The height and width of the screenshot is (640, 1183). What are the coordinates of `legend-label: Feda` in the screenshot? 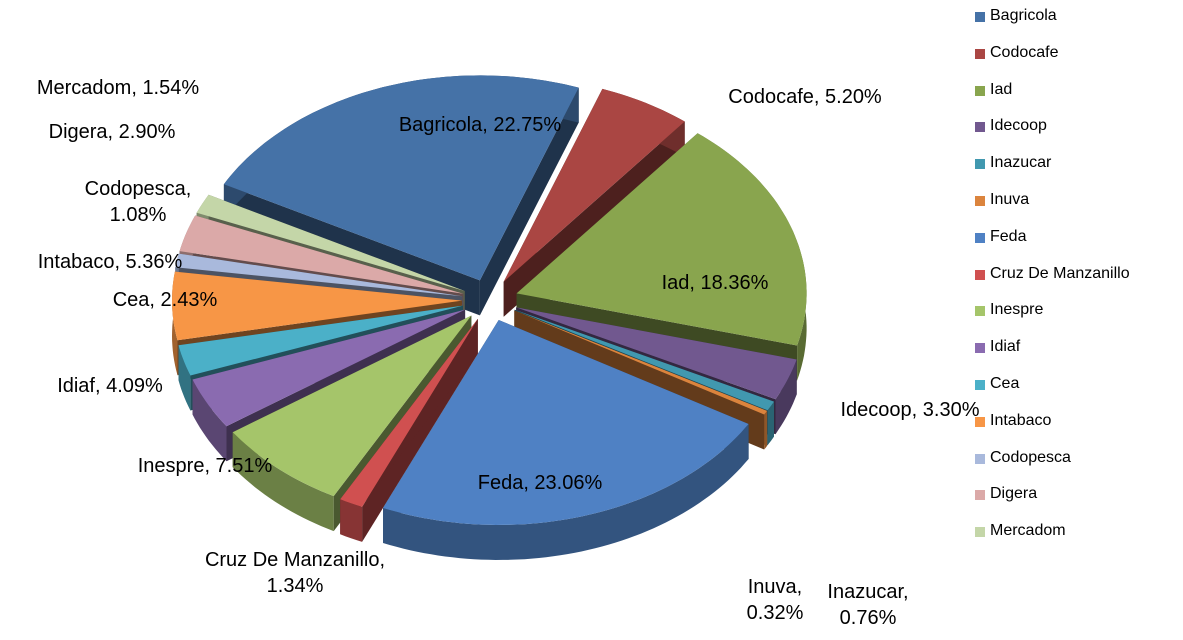 It's located at (1008, 236).